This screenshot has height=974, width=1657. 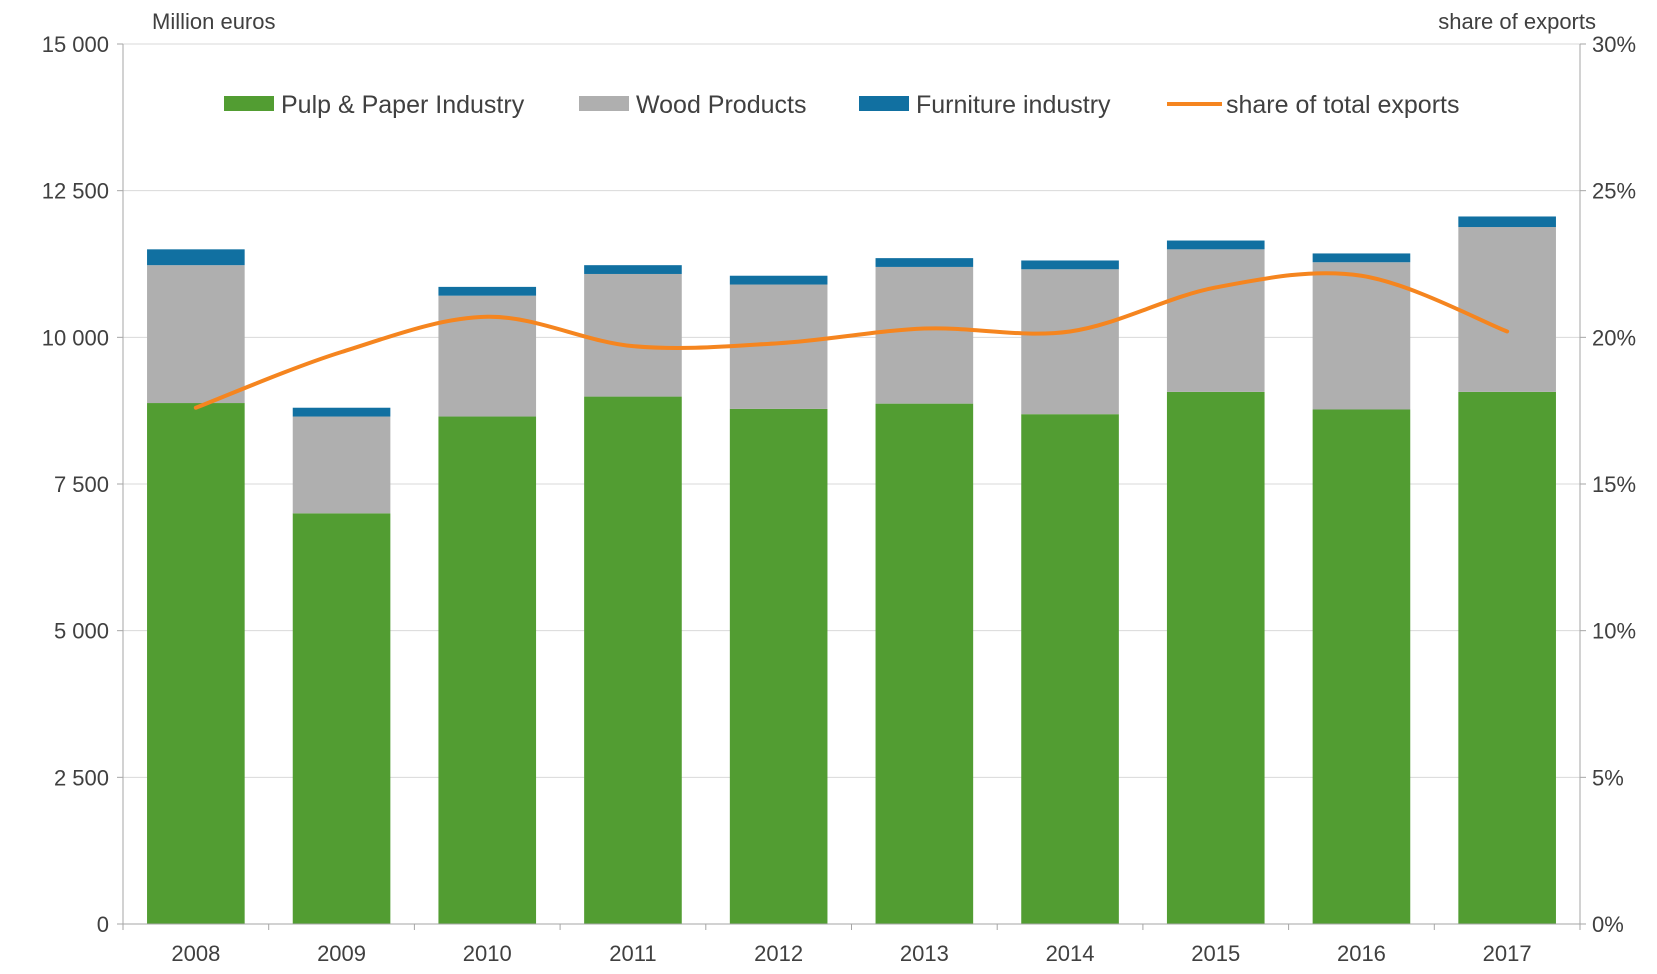 I want to click on share-line, so click(x=851, y=340).